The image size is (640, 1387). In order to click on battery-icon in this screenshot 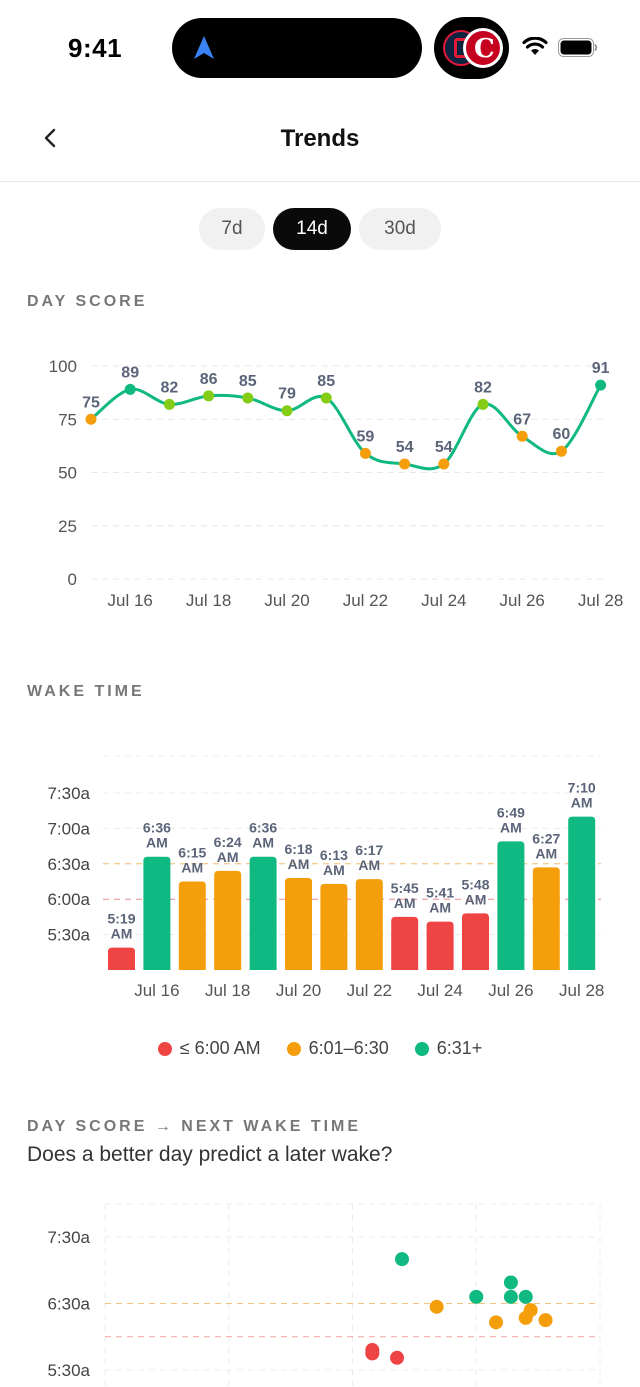, I will do `click(578, 47)`.